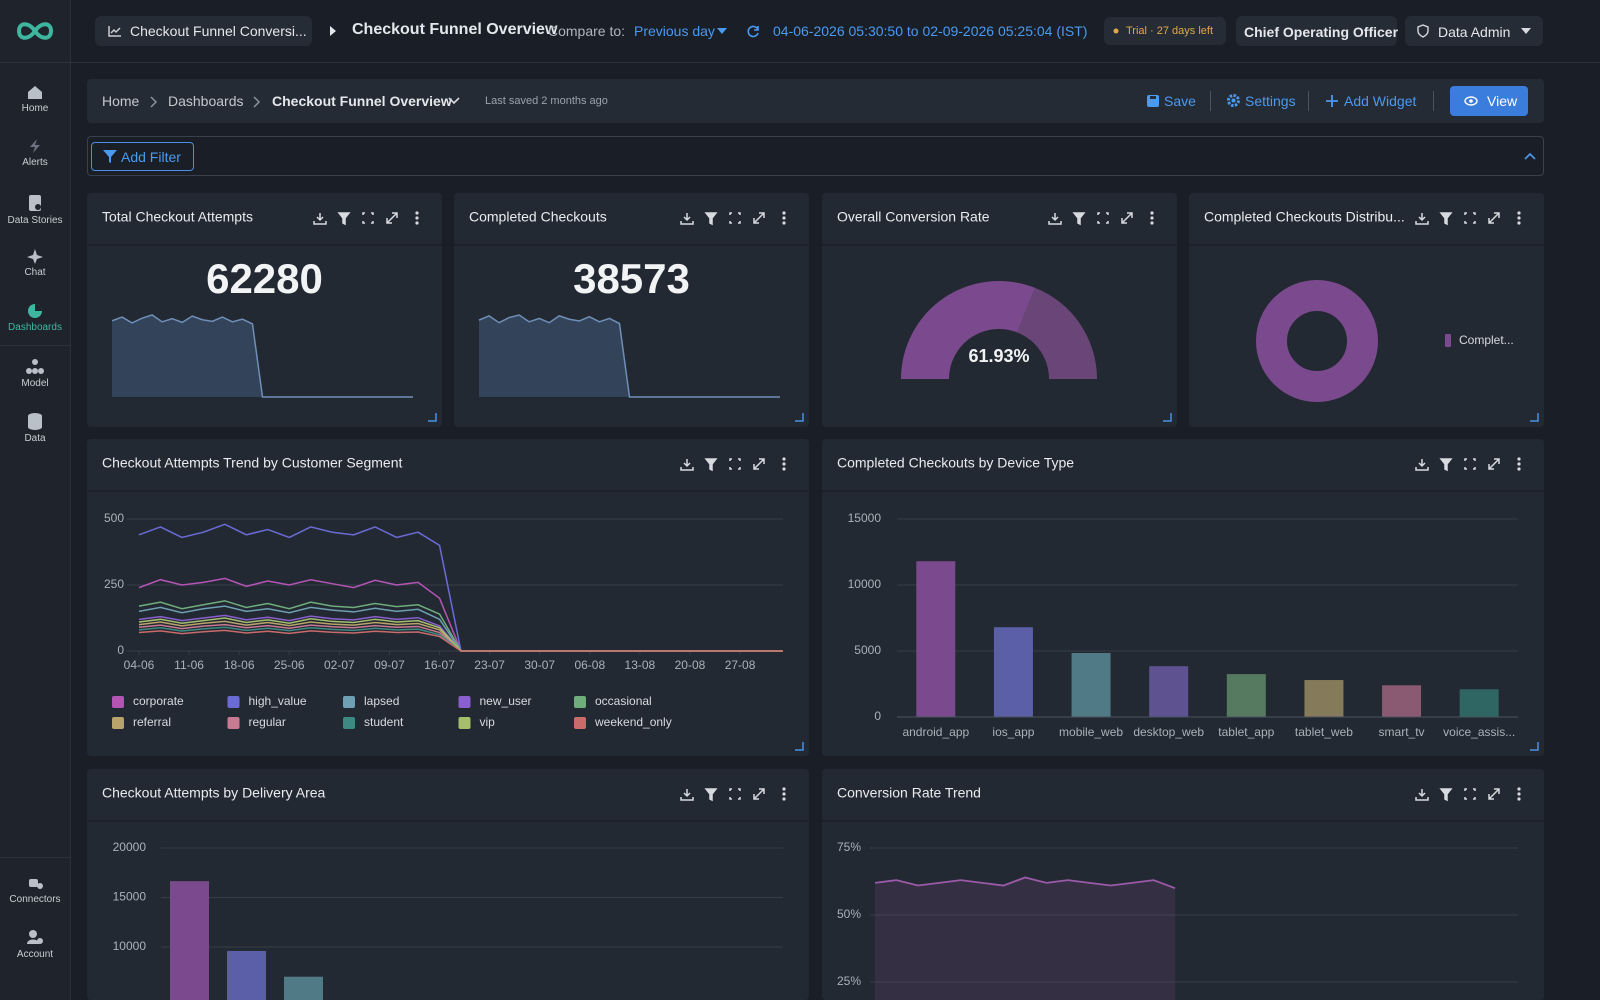 The width and height of the screenshot is (1600, 1000). Describe the element at coordinates (489, 665) in the screenshot. I see `x-tick-label: 23-07` at that location.